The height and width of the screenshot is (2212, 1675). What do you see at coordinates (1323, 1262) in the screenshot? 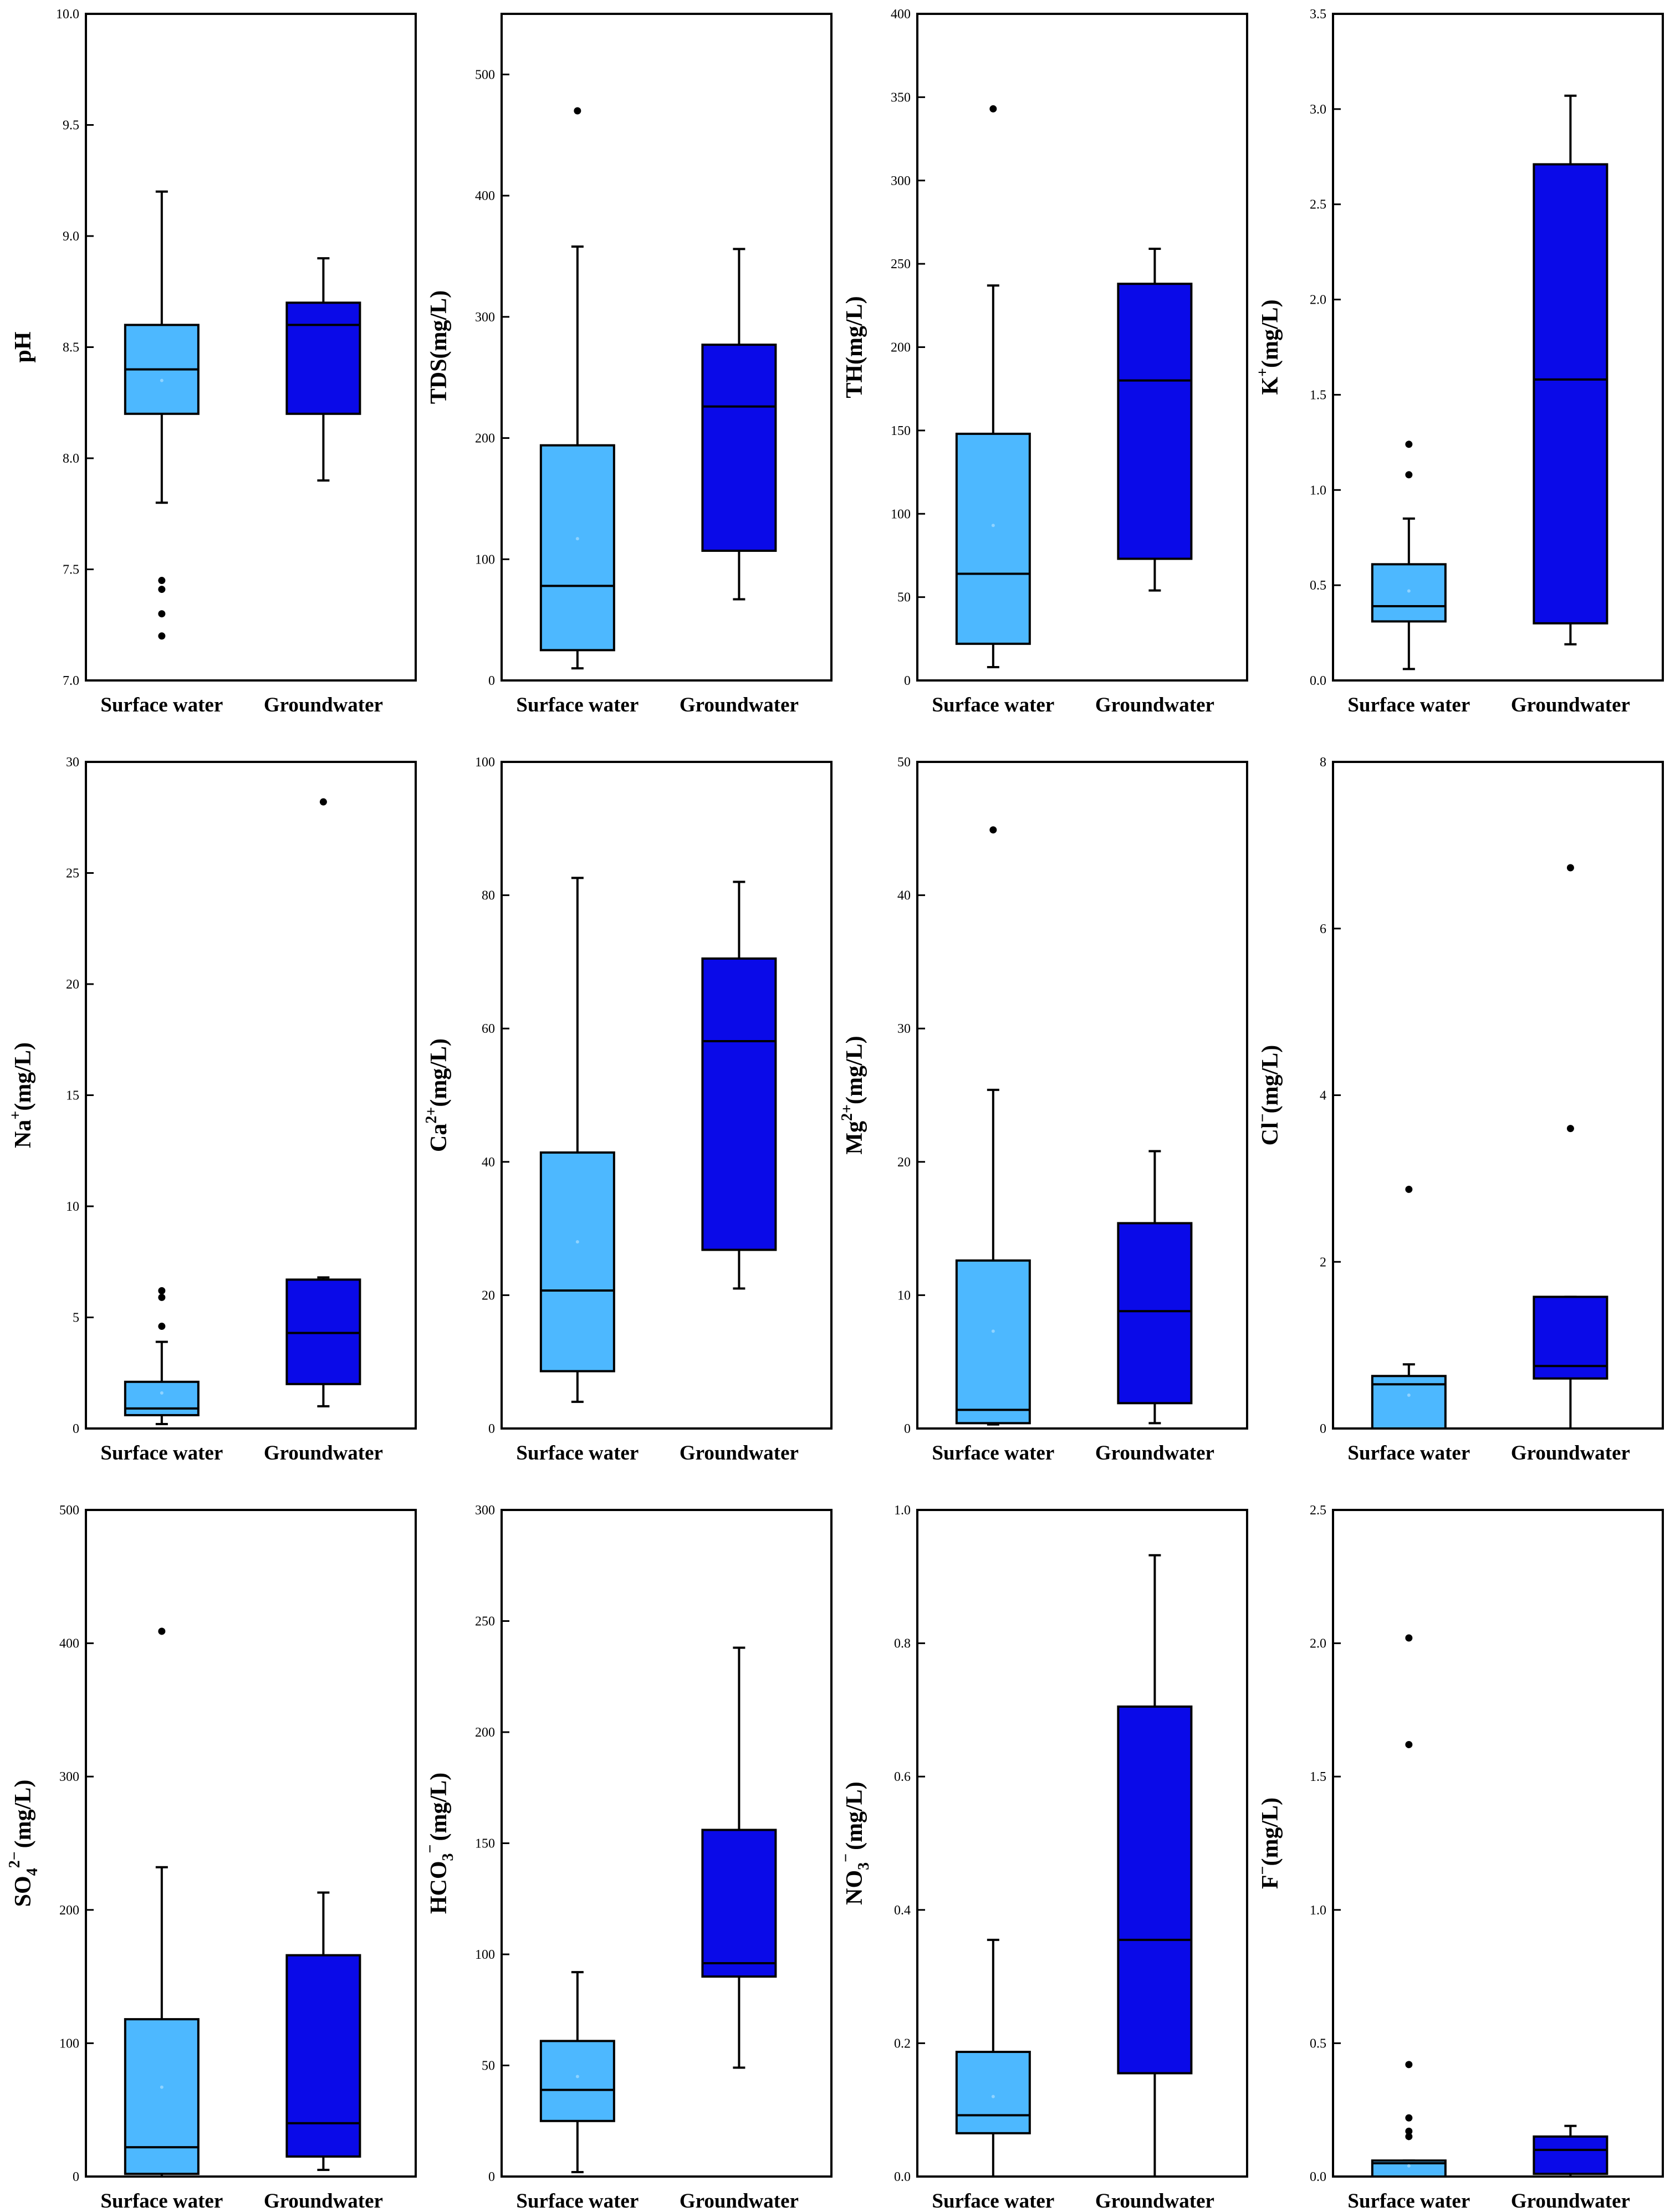
I see `y-tick-label: 2` at bounding box center [1323, 1262].